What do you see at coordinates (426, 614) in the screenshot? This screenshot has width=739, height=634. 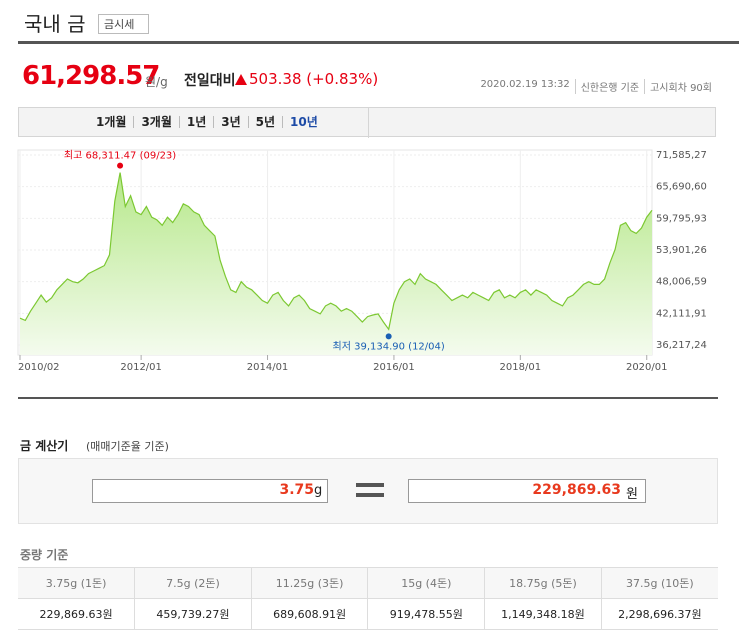 I see `data-cell: 919,478.55원` at bounding box center [426, 614].